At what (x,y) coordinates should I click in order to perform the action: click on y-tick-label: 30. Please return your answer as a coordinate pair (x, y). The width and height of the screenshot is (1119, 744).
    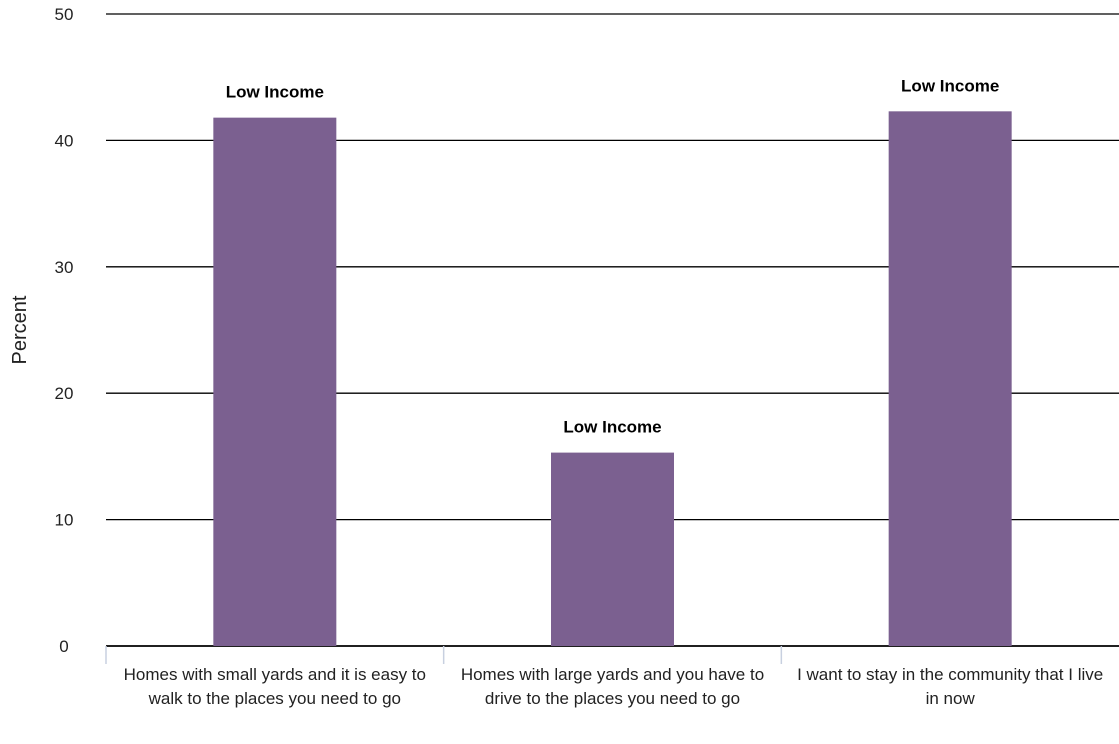
    Looking at the image, I should click on (64, 267).